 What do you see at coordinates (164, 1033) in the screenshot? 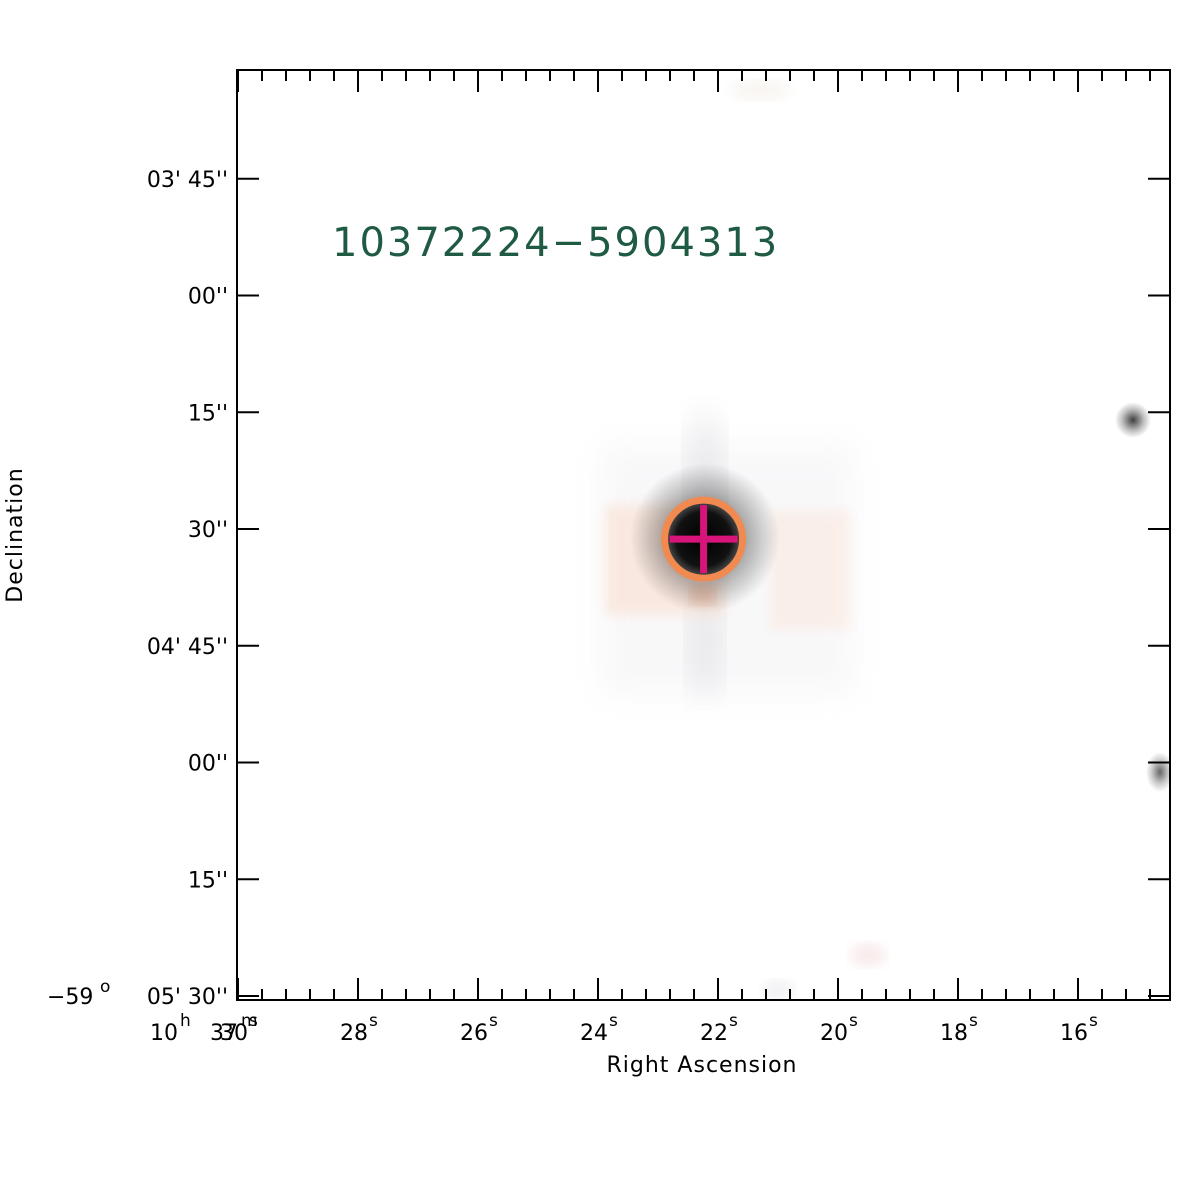
I see `x-tick-label-hours: 10` at bounding box center [164, 1033].